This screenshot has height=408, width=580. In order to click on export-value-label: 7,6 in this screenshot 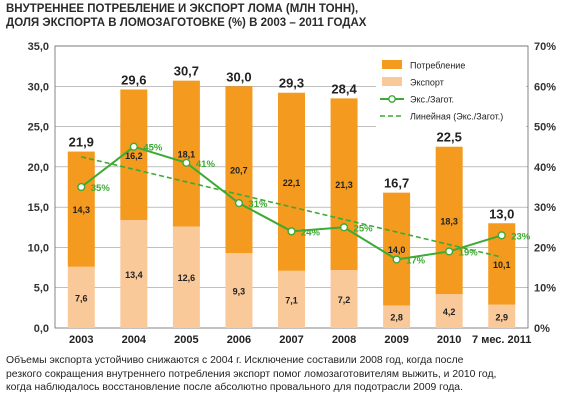, I will do `click(81, 298)`.